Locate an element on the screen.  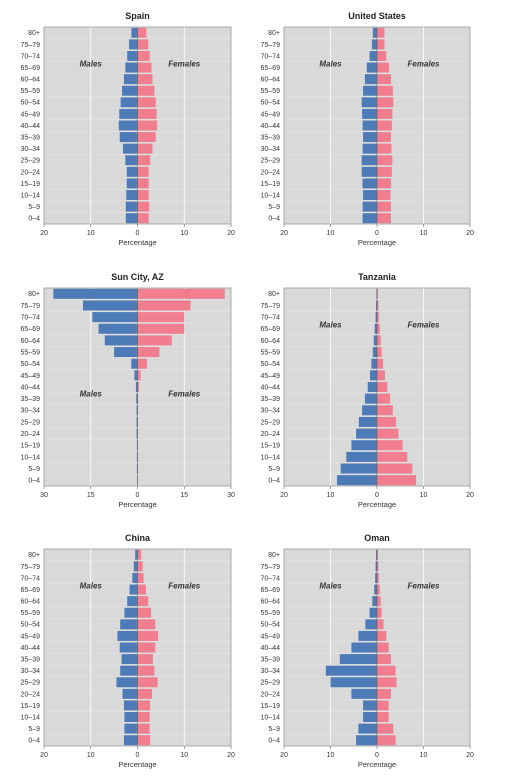
age-group-label: 60–64 is located at coordinates (271, 602).